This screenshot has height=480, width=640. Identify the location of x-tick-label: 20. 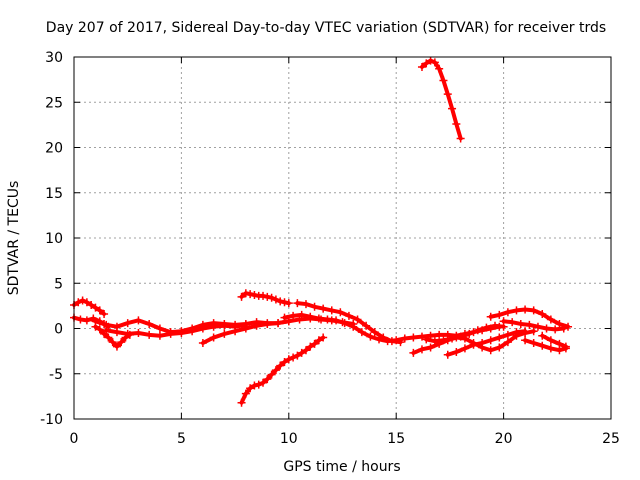
(504, 439).